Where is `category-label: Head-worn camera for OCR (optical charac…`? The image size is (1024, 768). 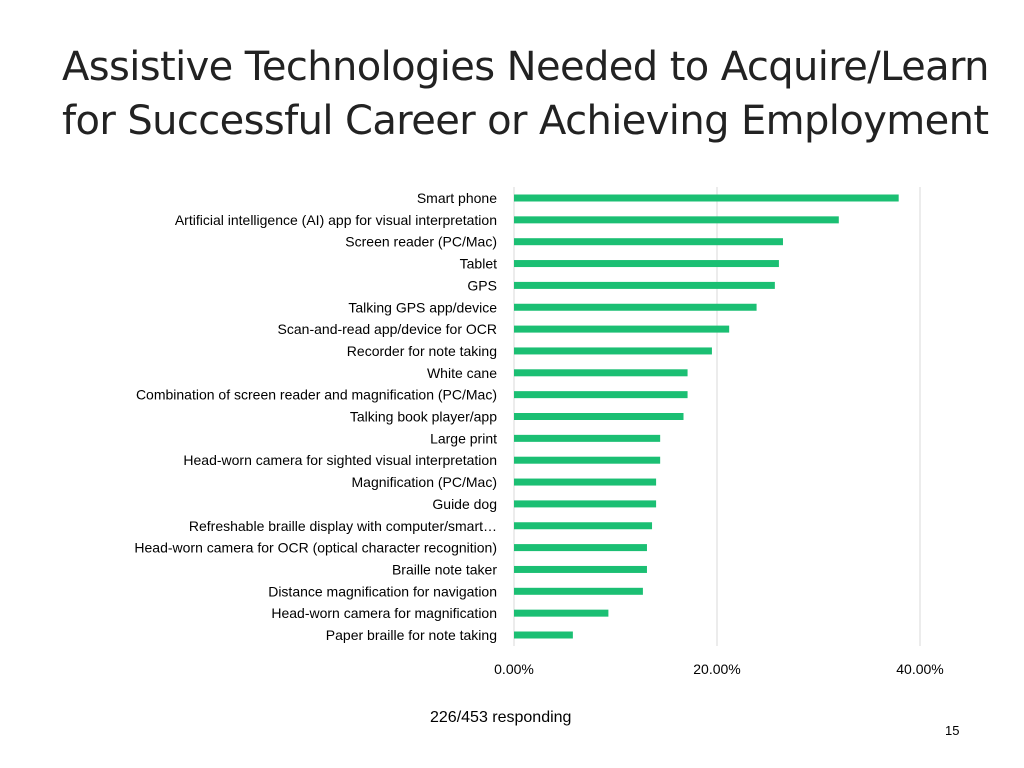
category-label: Head-worn camera for OCR (optical charac… is located at coordinates (315, 548).